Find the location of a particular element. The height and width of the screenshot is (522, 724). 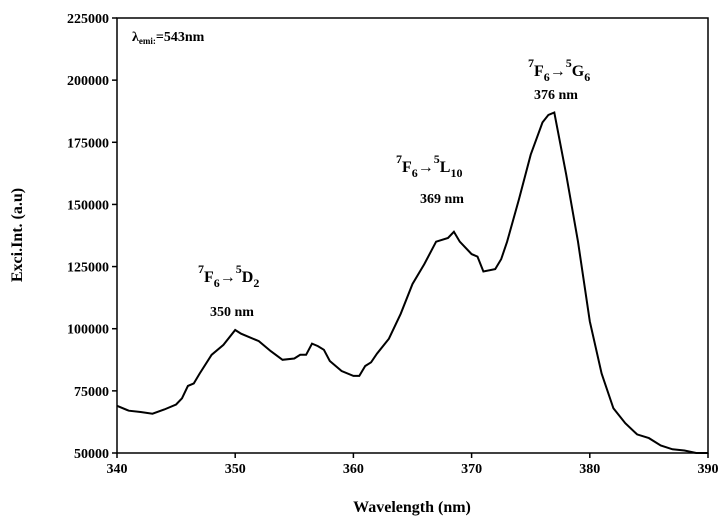

y-tick-label: 75000 is located at coordinates (91, 392).